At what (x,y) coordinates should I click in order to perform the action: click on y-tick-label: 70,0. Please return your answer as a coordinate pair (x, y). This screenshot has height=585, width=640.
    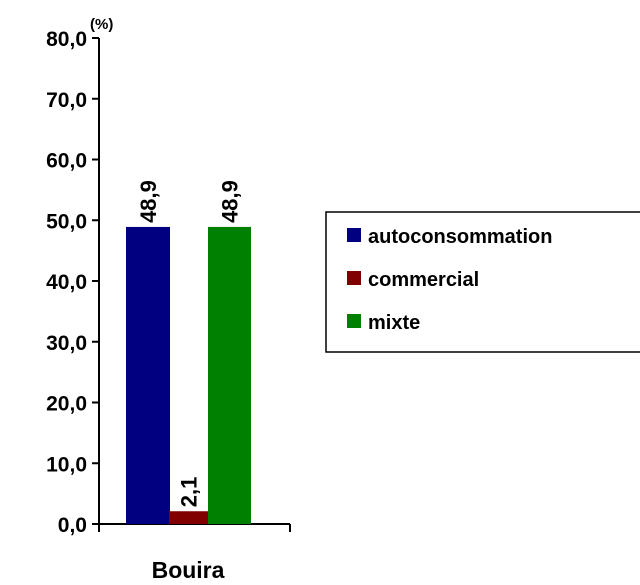
    Looking at the image, I should click on (66, 100).